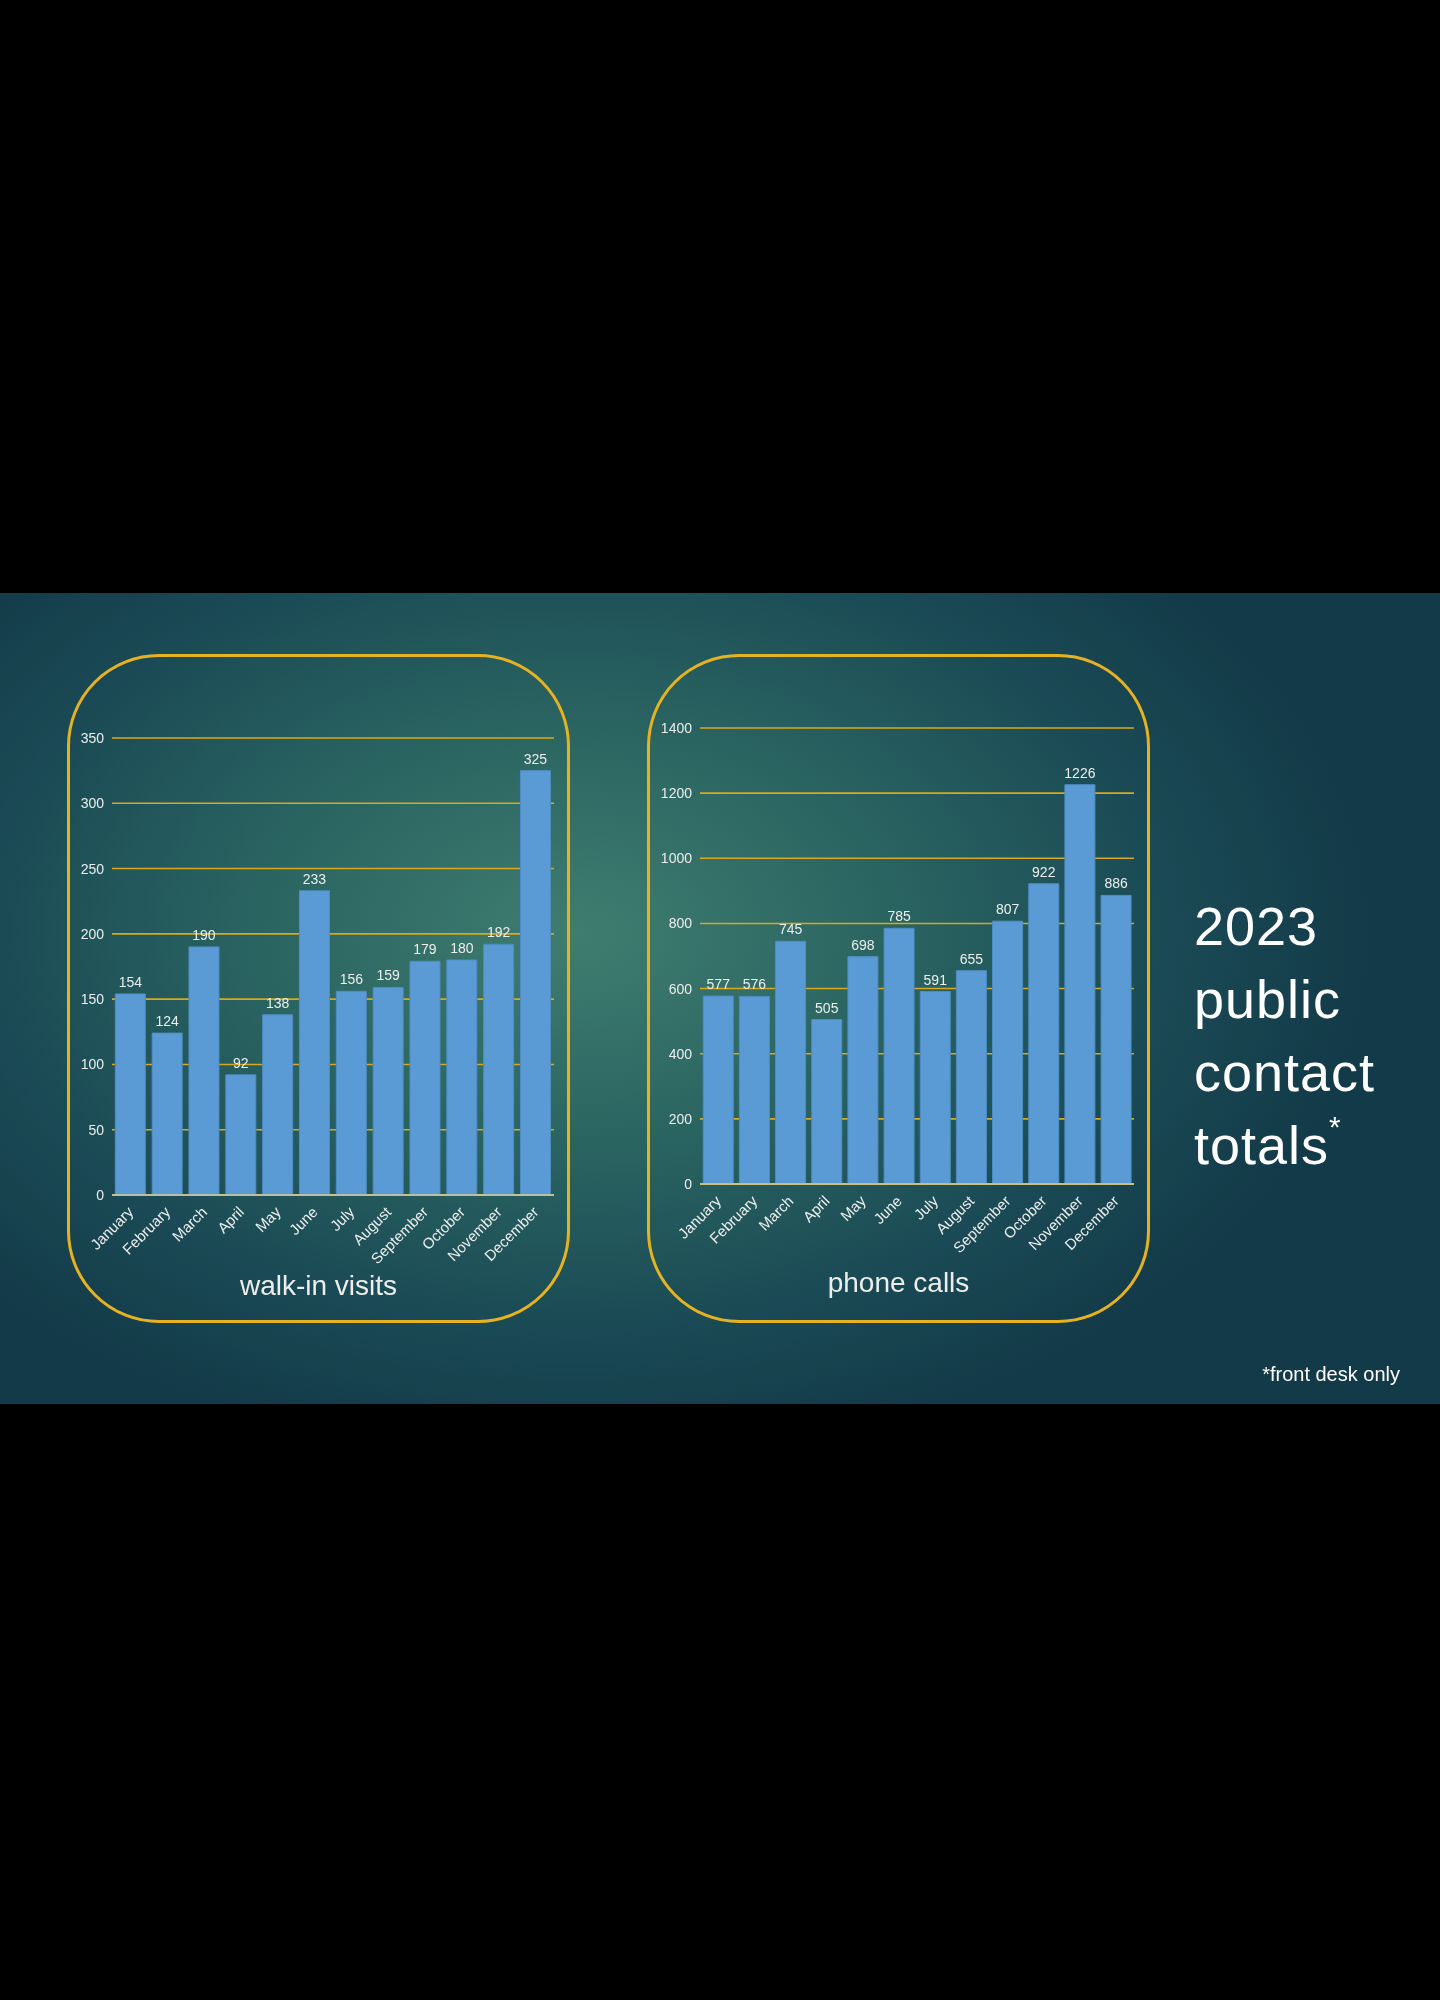 Image resolution: width=1440 pixels, height=2000 pixels. What do you see at coordinates (1080, 772) in the screenshot?
I see `data-label: 1226` at bounding box center [1080, 772].